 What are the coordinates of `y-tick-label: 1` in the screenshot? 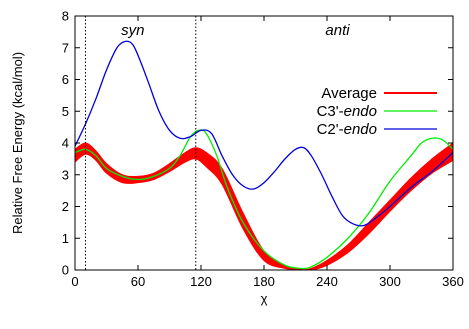 It's located at (65, 238).